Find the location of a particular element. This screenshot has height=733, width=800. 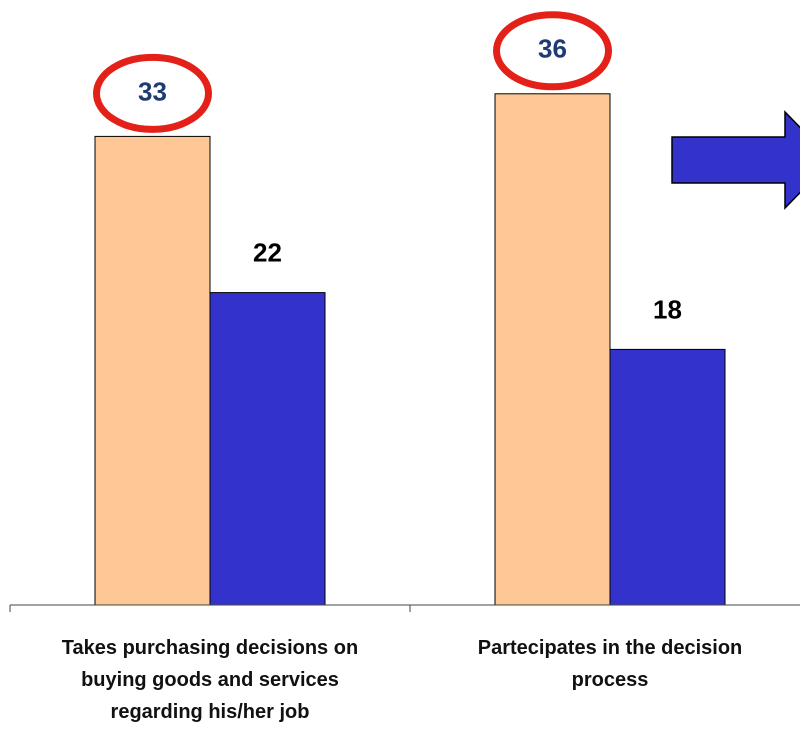

x-tick-label: Partecipates in the decision process is located at coordinates (610, 664).